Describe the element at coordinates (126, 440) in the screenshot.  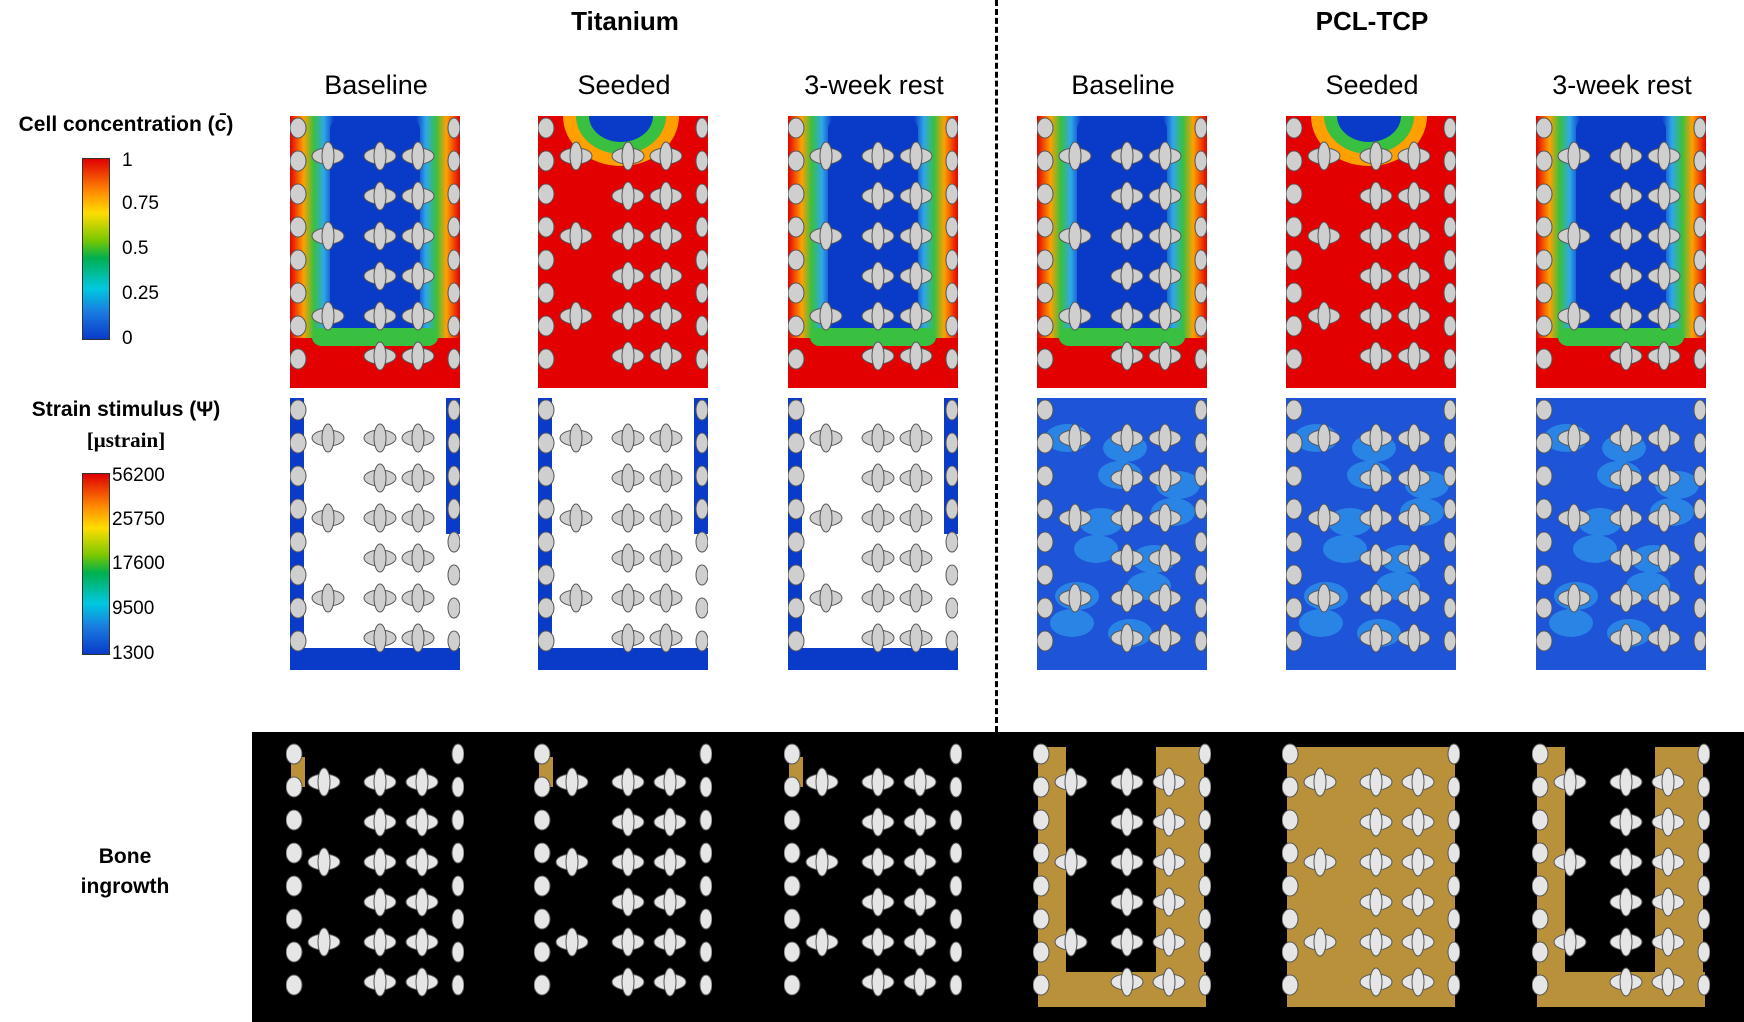
I see `strain-legend-unit: [μstrain]` at that location.